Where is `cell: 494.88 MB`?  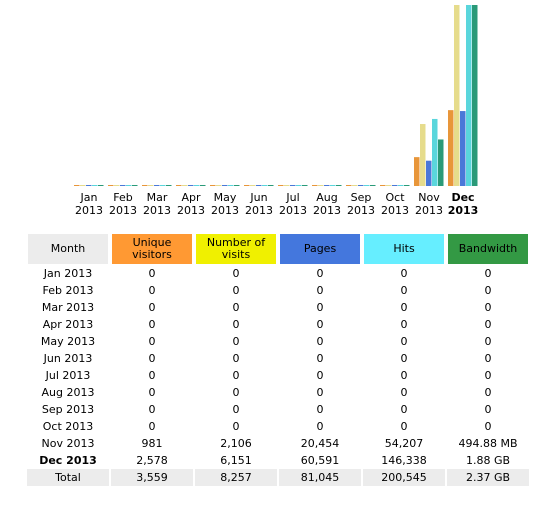
cell: 494.88 MB is located at coordinates (488, 443).